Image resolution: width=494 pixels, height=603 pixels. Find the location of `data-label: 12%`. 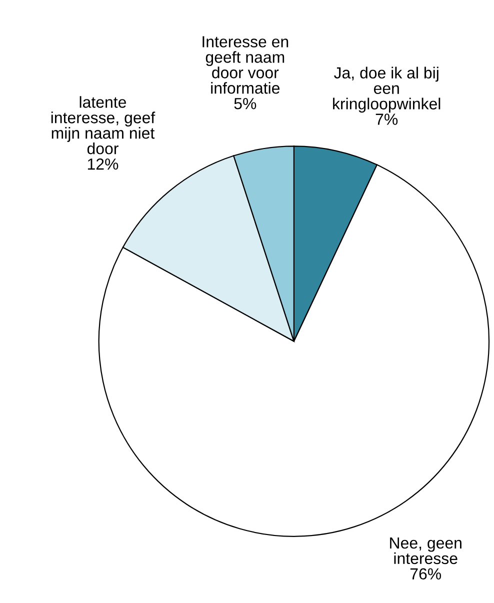

data-label: 12% is located at coordinates (103, 164).